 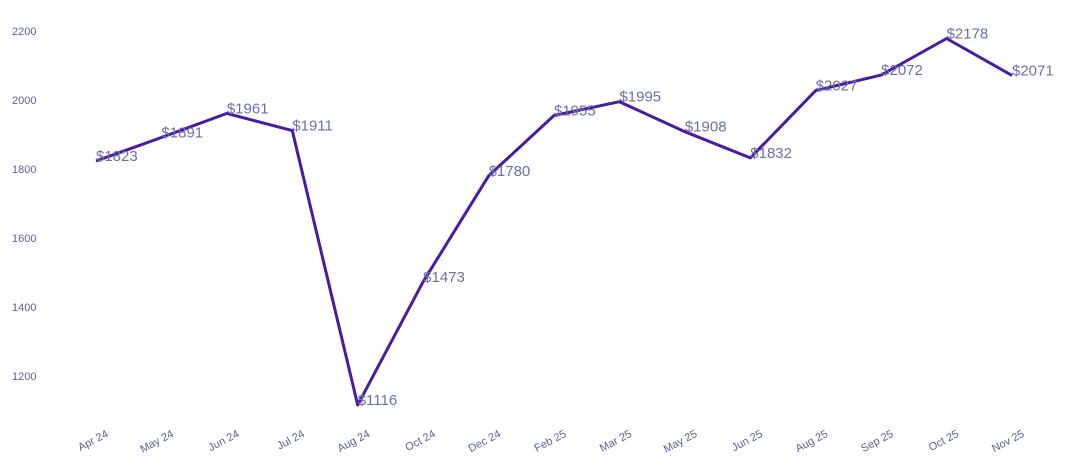 What do you see at coordinates (24, 377) in the screenshot?
I see `y-tick-label: 1200` at bounding box center [24, 377].